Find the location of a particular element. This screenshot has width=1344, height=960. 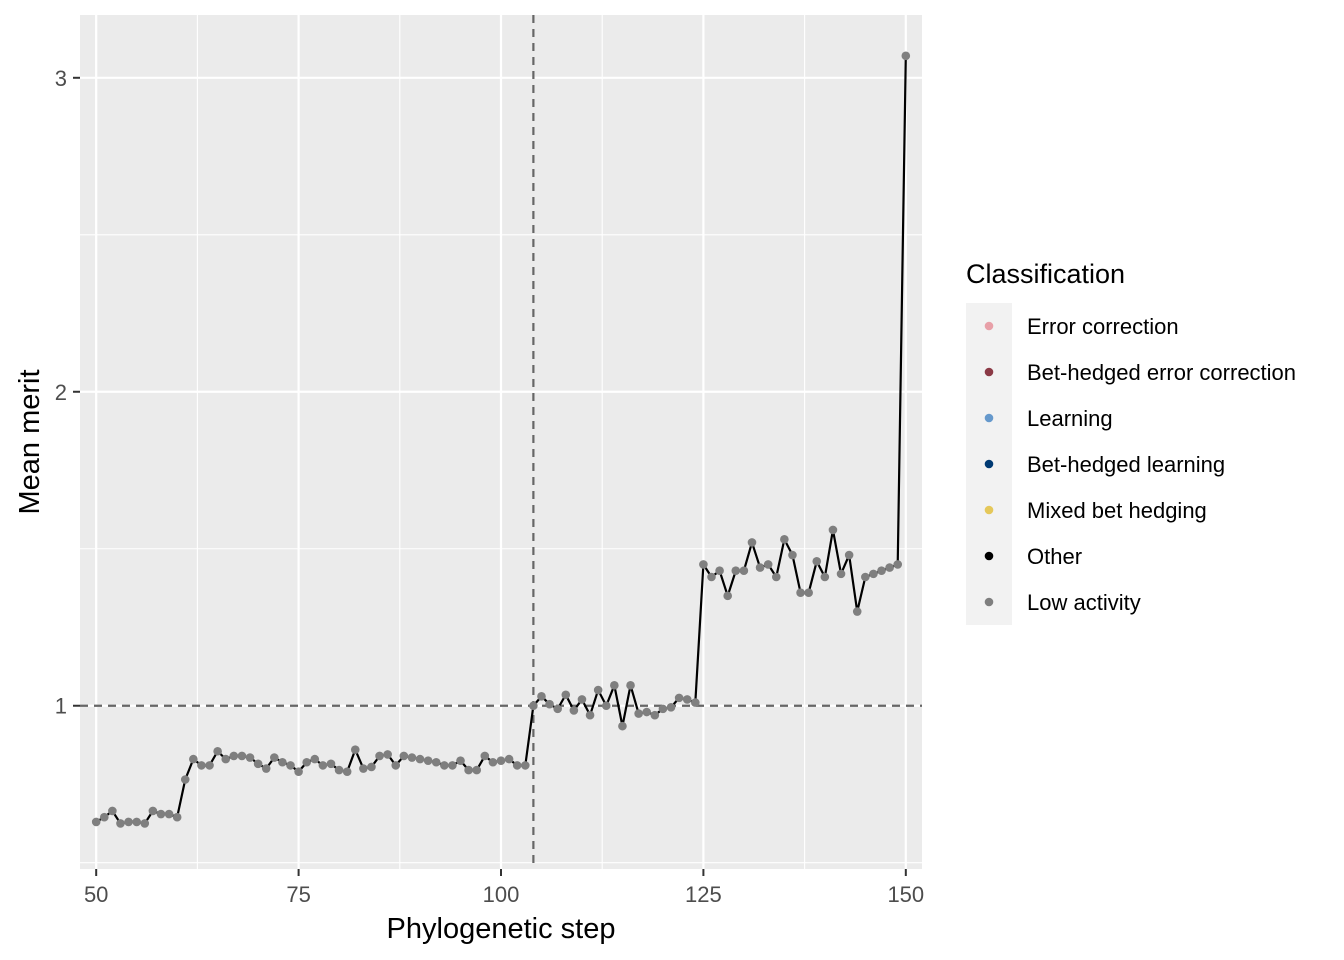

legend-item-label: Low activity is located at coordinates (1084, 602).